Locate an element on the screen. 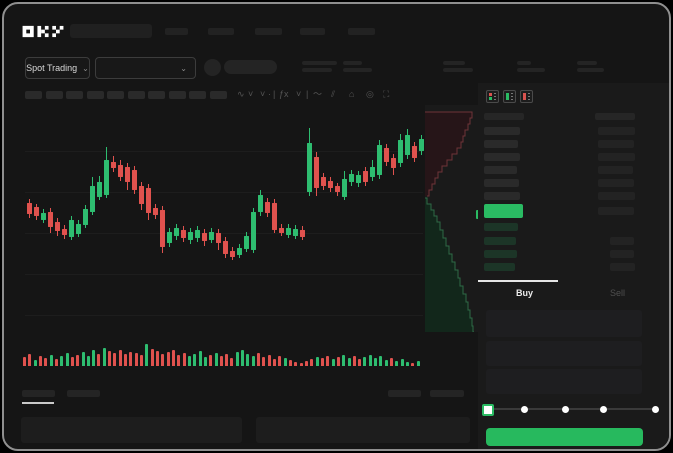 The image size is (673, 453). market-type-selector: Spot Trading ⌄ is located at coordinates (57, 68).